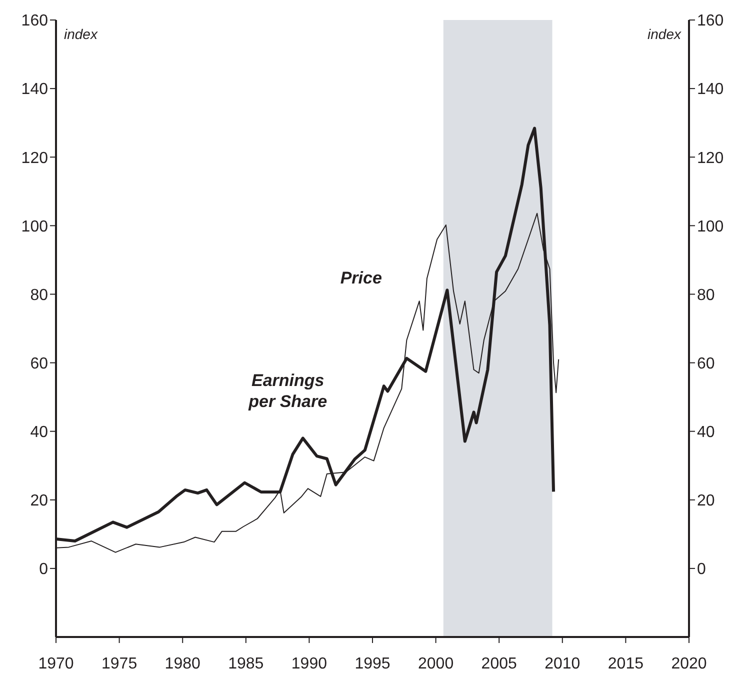 The image size is (755, 685). I want to click on y-tick-label: 0, so click(43, 569).